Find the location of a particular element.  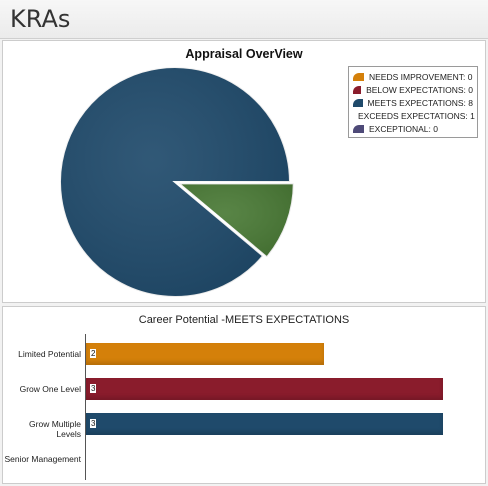

category-label-grow-one-level: Grow One Level is located at coordinates (50, 389).